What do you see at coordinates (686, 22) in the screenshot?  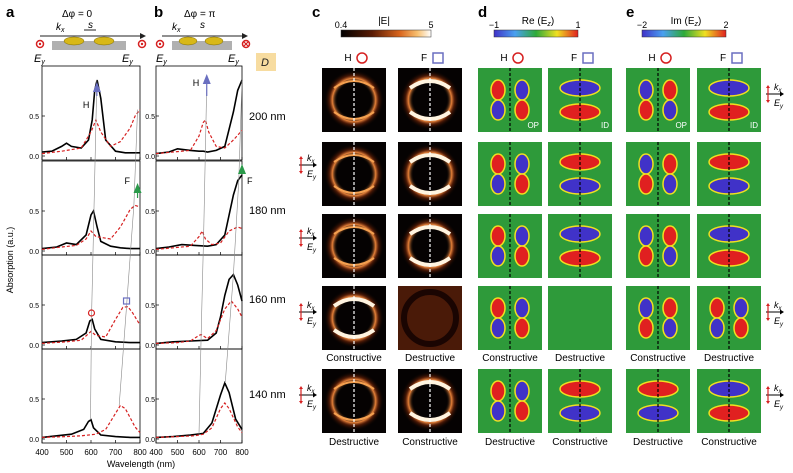 I see `colorbar-e-title: Im (Ez)` at bounding box center [686, 22].